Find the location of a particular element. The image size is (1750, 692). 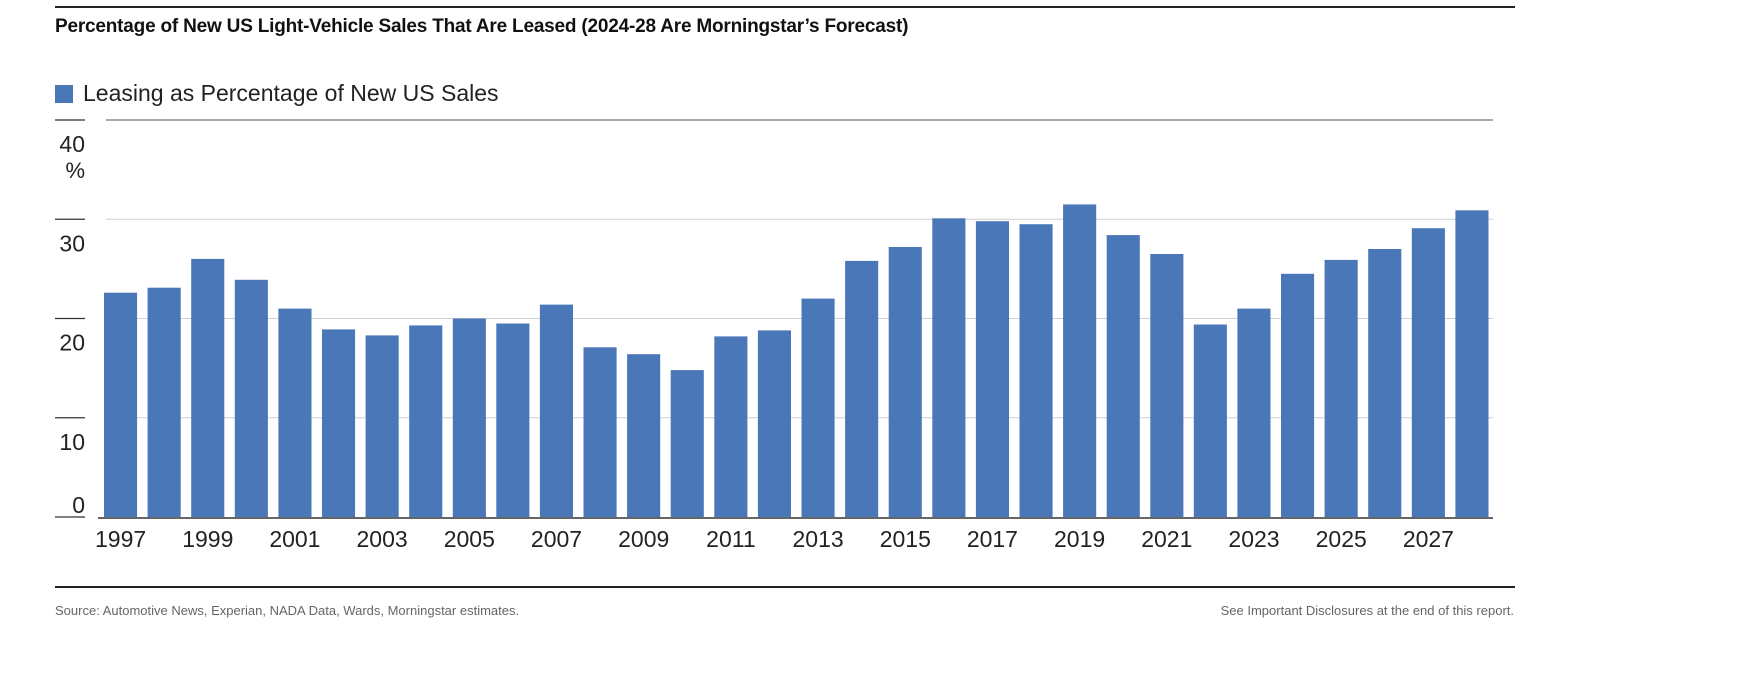

bottom-rule is located at coordinates (785, 587).